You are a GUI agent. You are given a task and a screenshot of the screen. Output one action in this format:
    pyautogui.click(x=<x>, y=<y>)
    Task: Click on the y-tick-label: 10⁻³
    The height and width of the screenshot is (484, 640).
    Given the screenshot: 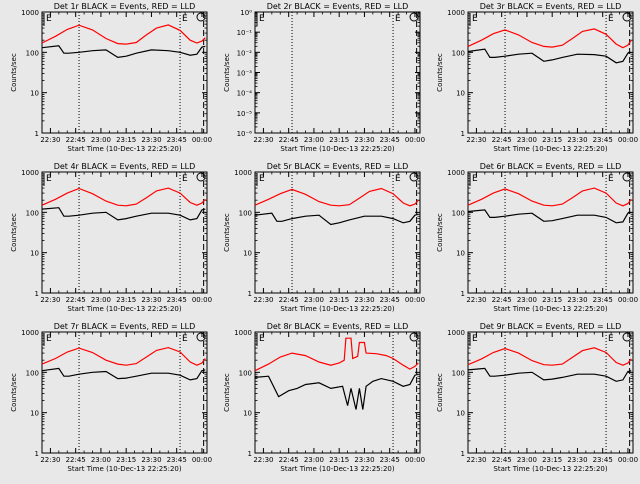 What is the action you would take?
    pyautogui.click(x=245, y=74)
    